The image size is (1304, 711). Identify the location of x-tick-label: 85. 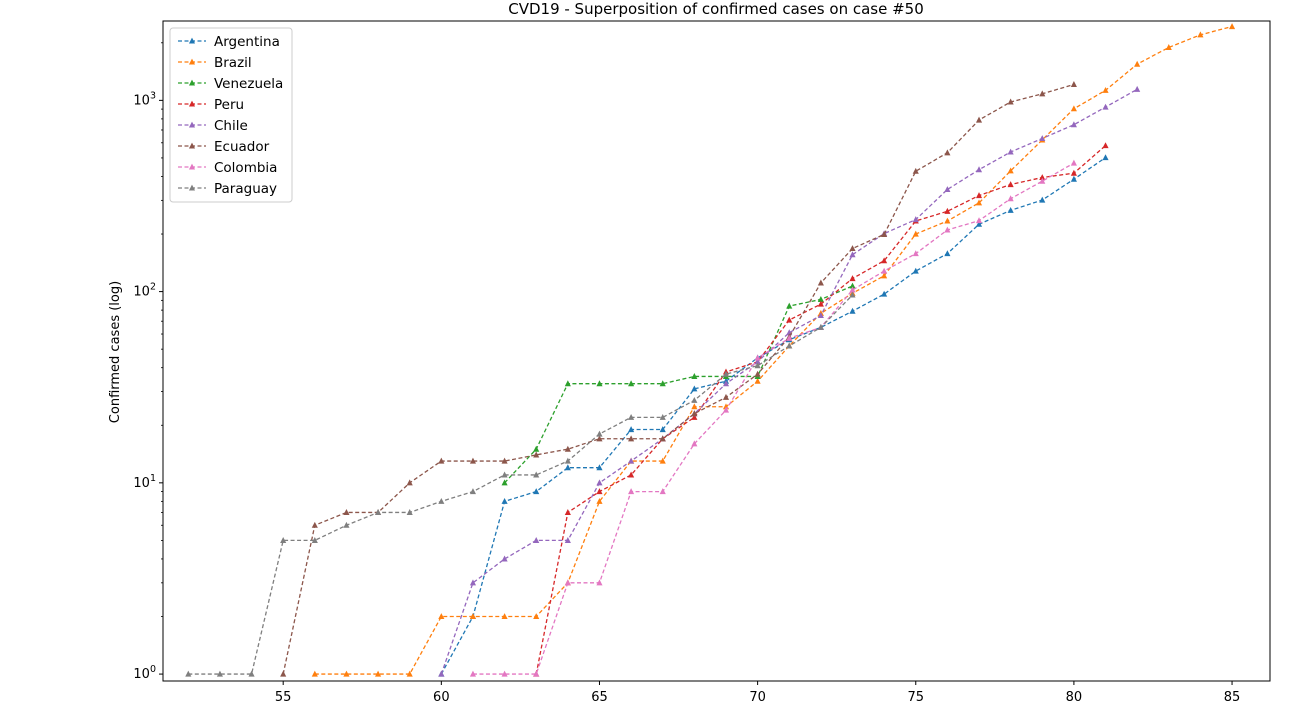
(1232, 697).